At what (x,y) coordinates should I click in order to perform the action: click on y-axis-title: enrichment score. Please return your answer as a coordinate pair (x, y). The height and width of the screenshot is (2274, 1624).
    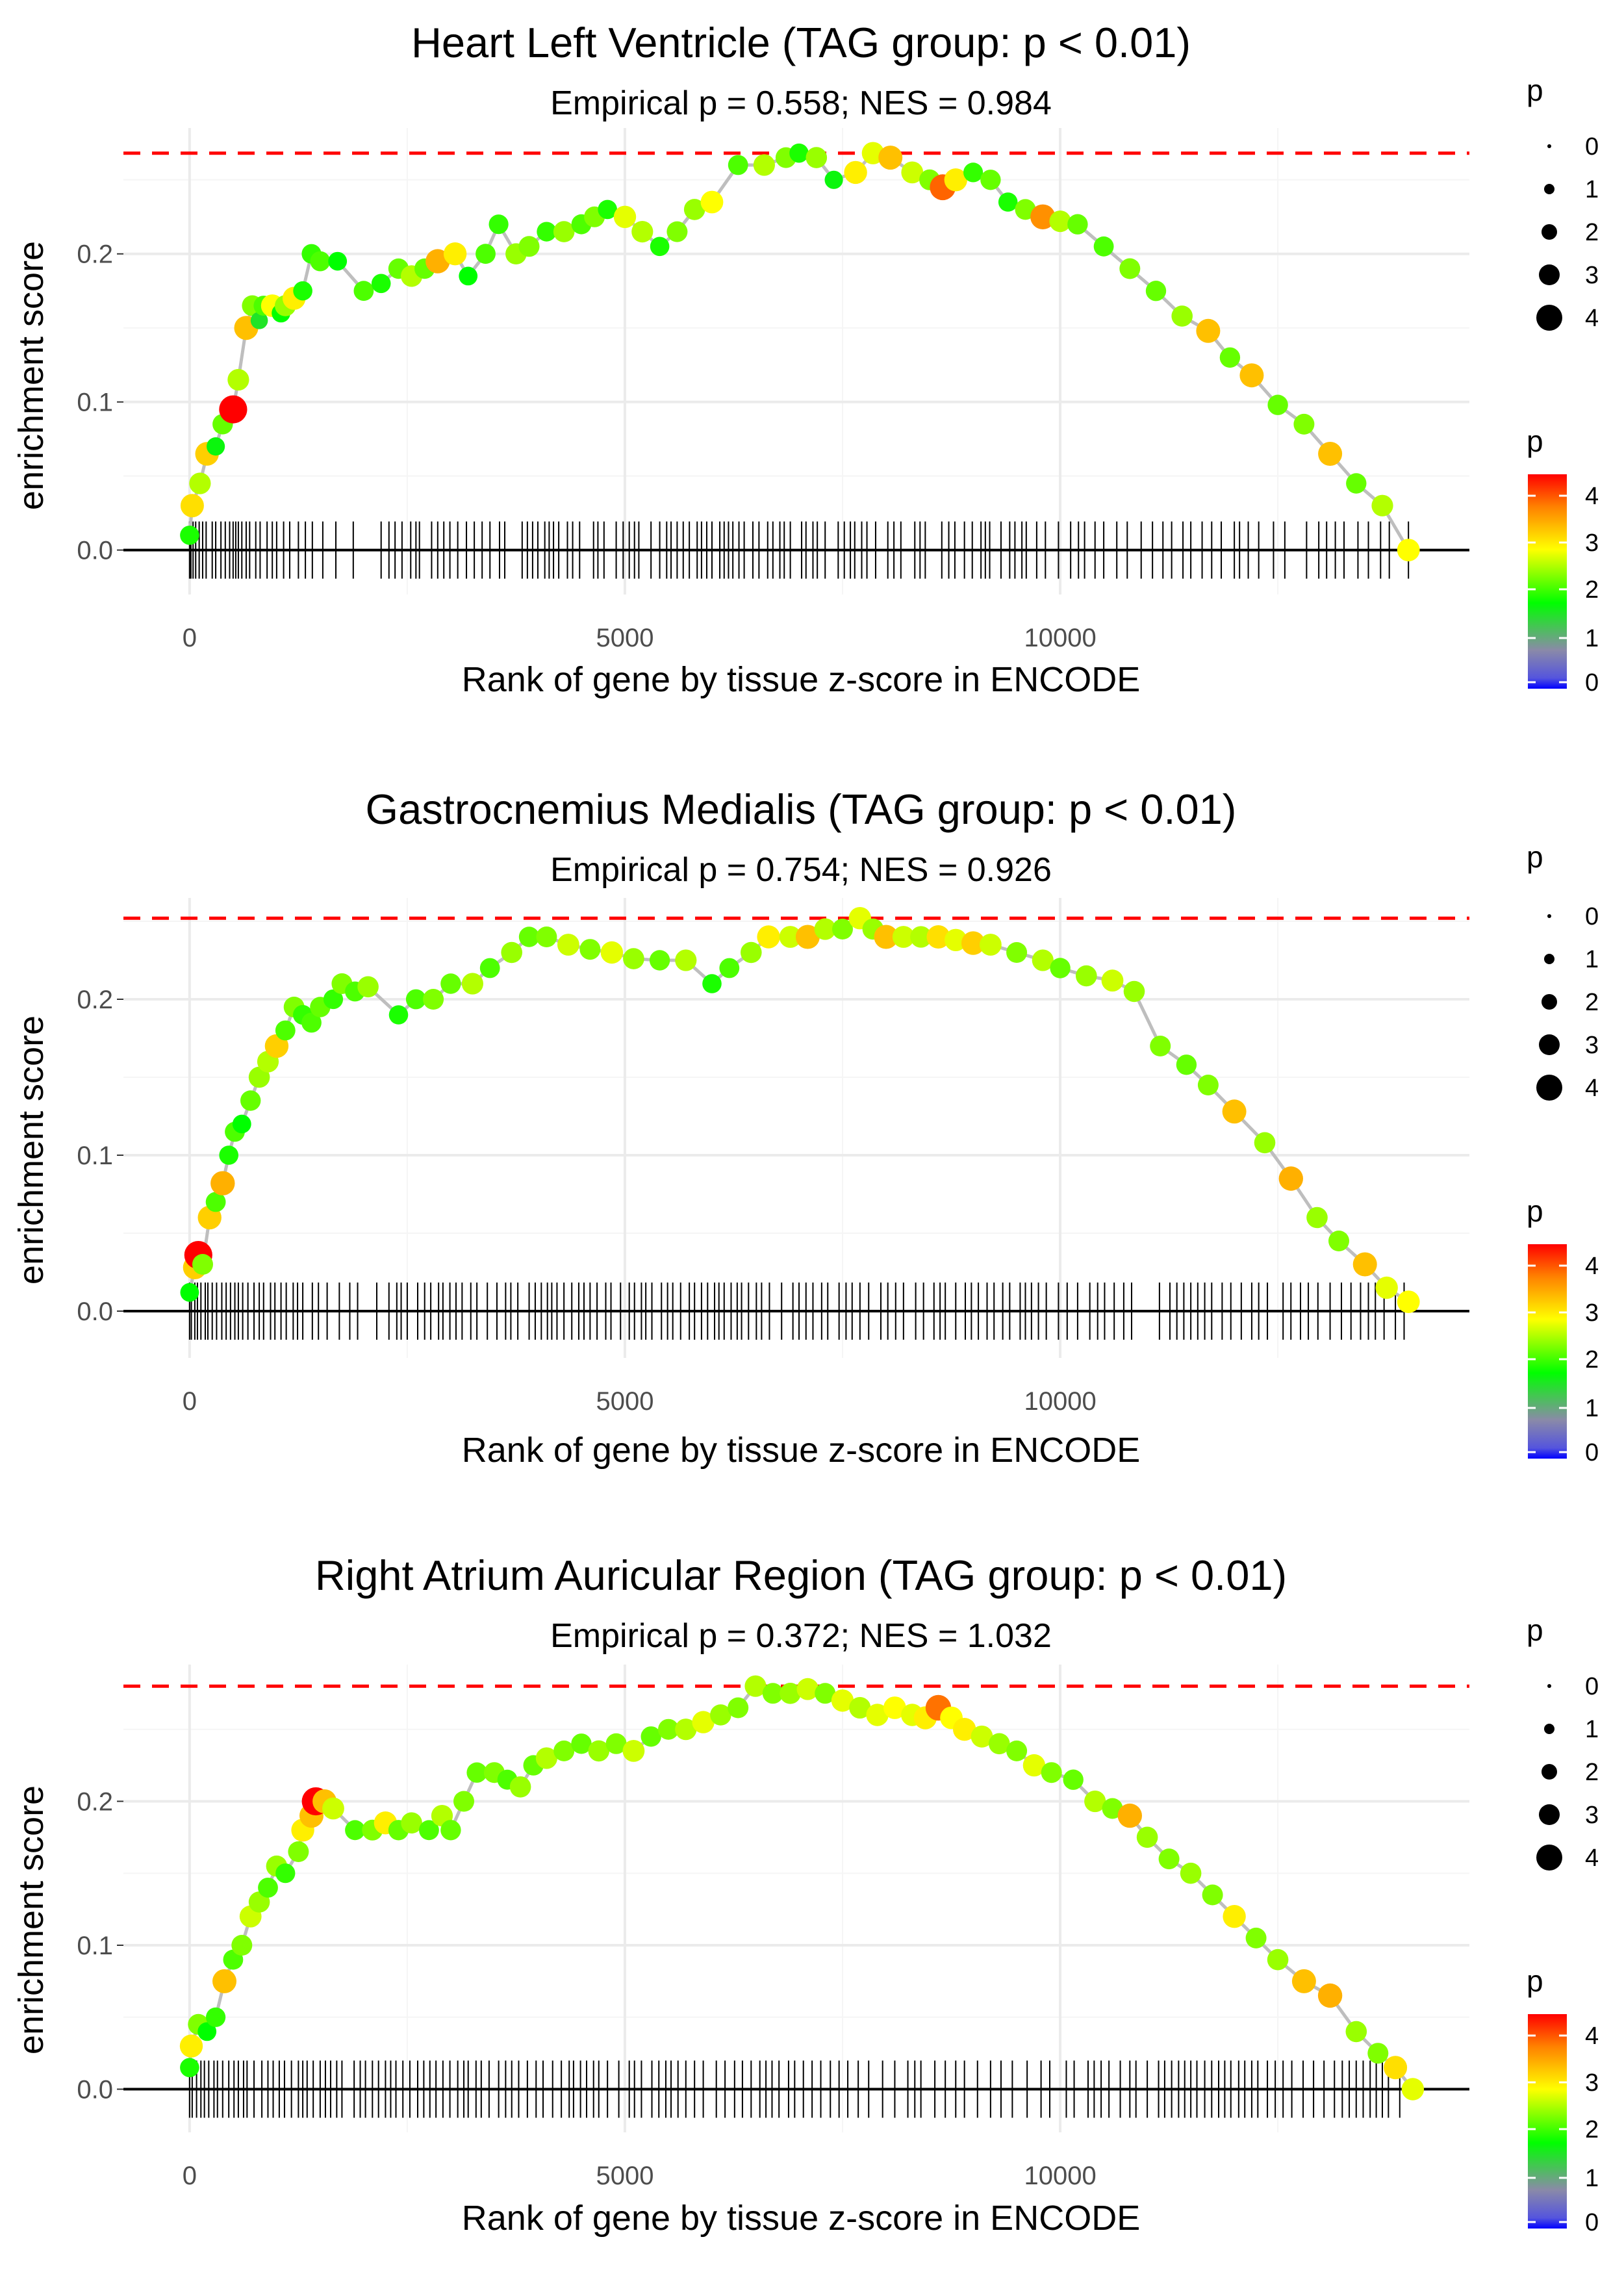
    Looking at the image, I should click on (31, 1919).